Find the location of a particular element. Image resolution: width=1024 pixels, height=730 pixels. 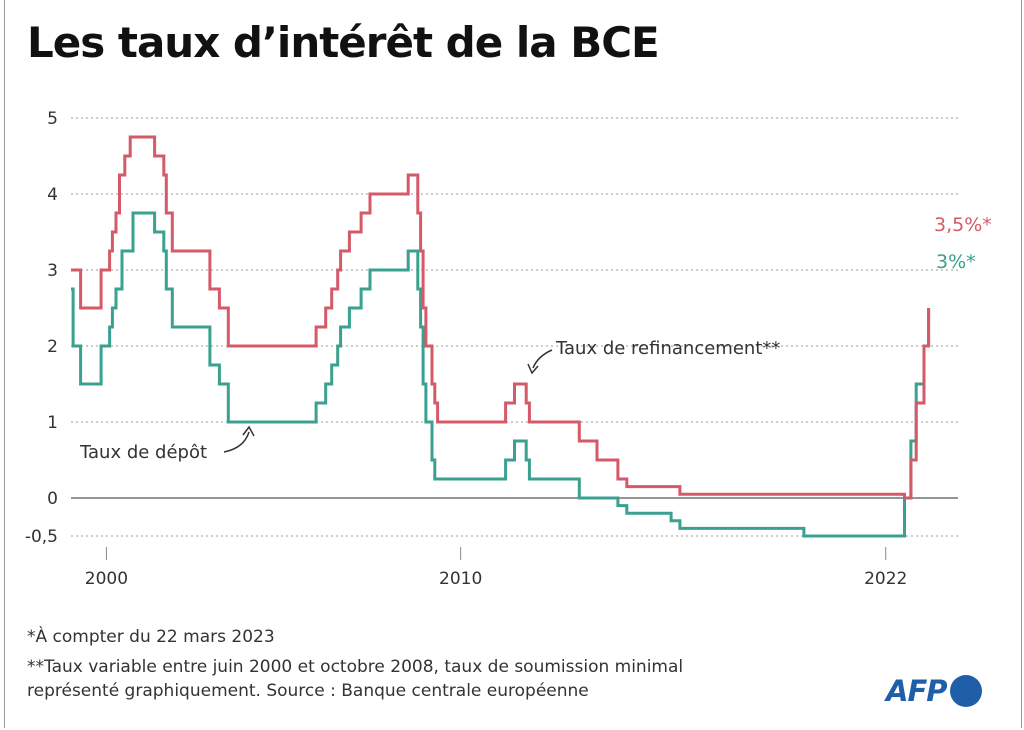

deposit-end-label: 3%* is located at coordinates (956, 262).